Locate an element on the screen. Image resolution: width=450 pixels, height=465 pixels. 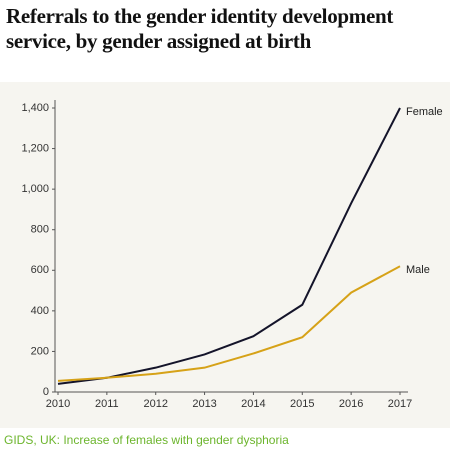
y-tick-label: 800 is located at coordinates (40, 230).